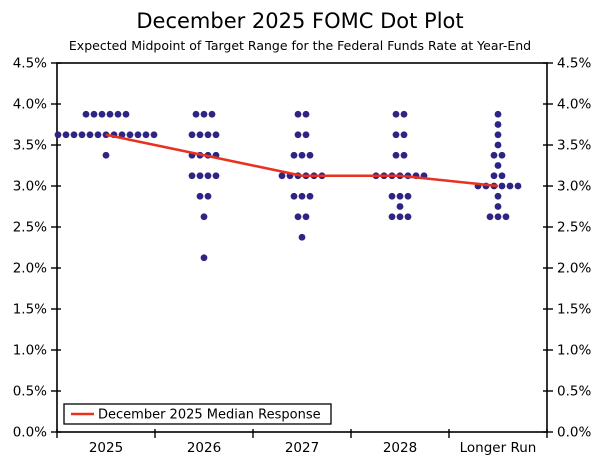 The height and width of the screenshot is (460, 600). What do you see at coordinates (574, 105) in the screenshot?
I see `y-axis-label-right: 4.0%` at bounding box center [574, 105].